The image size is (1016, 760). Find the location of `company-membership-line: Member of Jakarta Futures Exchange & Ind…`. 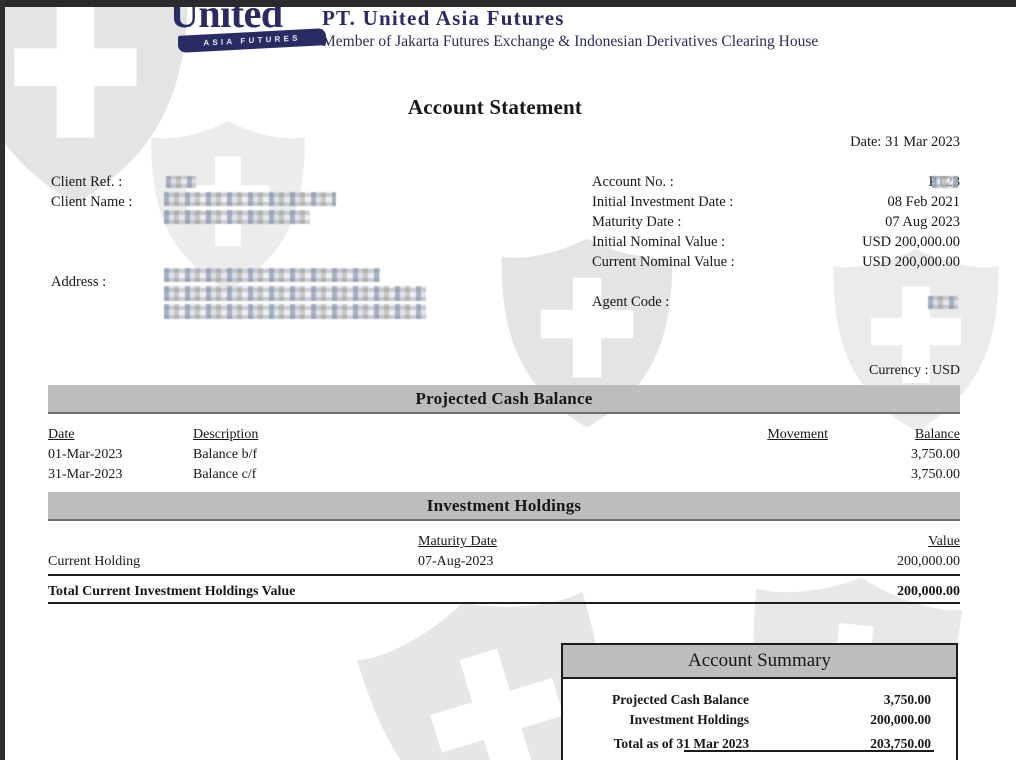

company-membership-line: Member of Jakarta Futures Exchange & Ind… is located at coordinates (570, 41).